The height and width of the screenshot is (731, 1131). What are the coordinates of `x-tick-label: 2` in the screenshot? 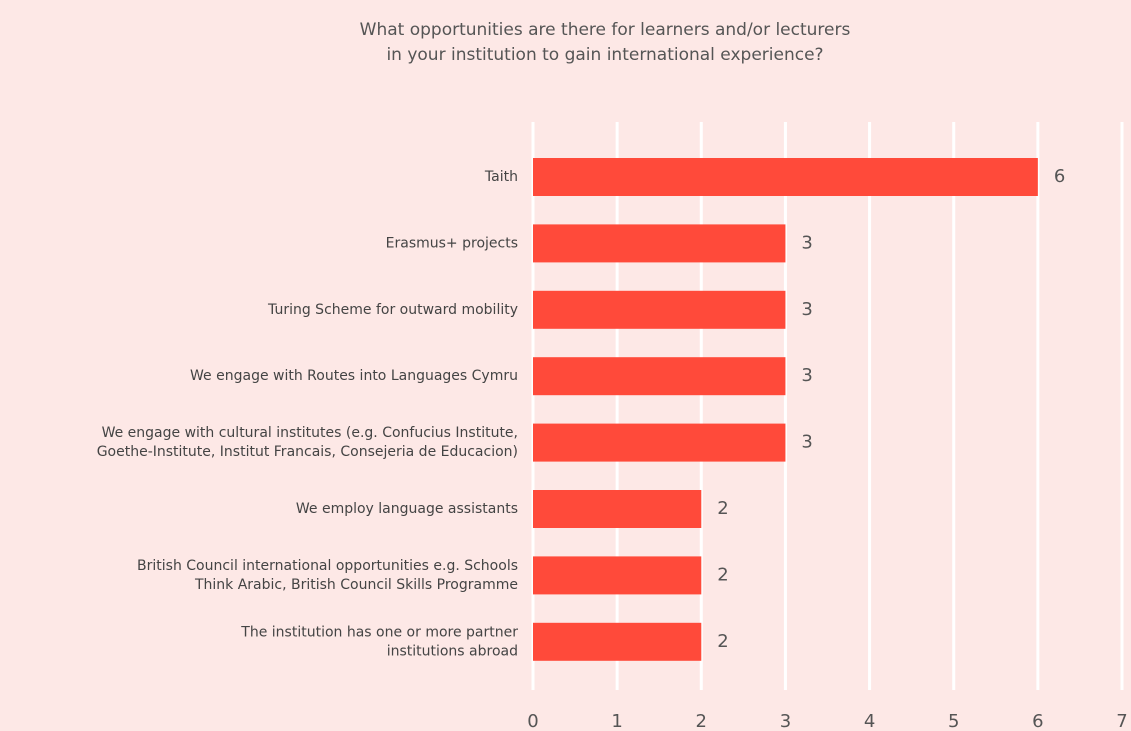 It's located at (701, 721).